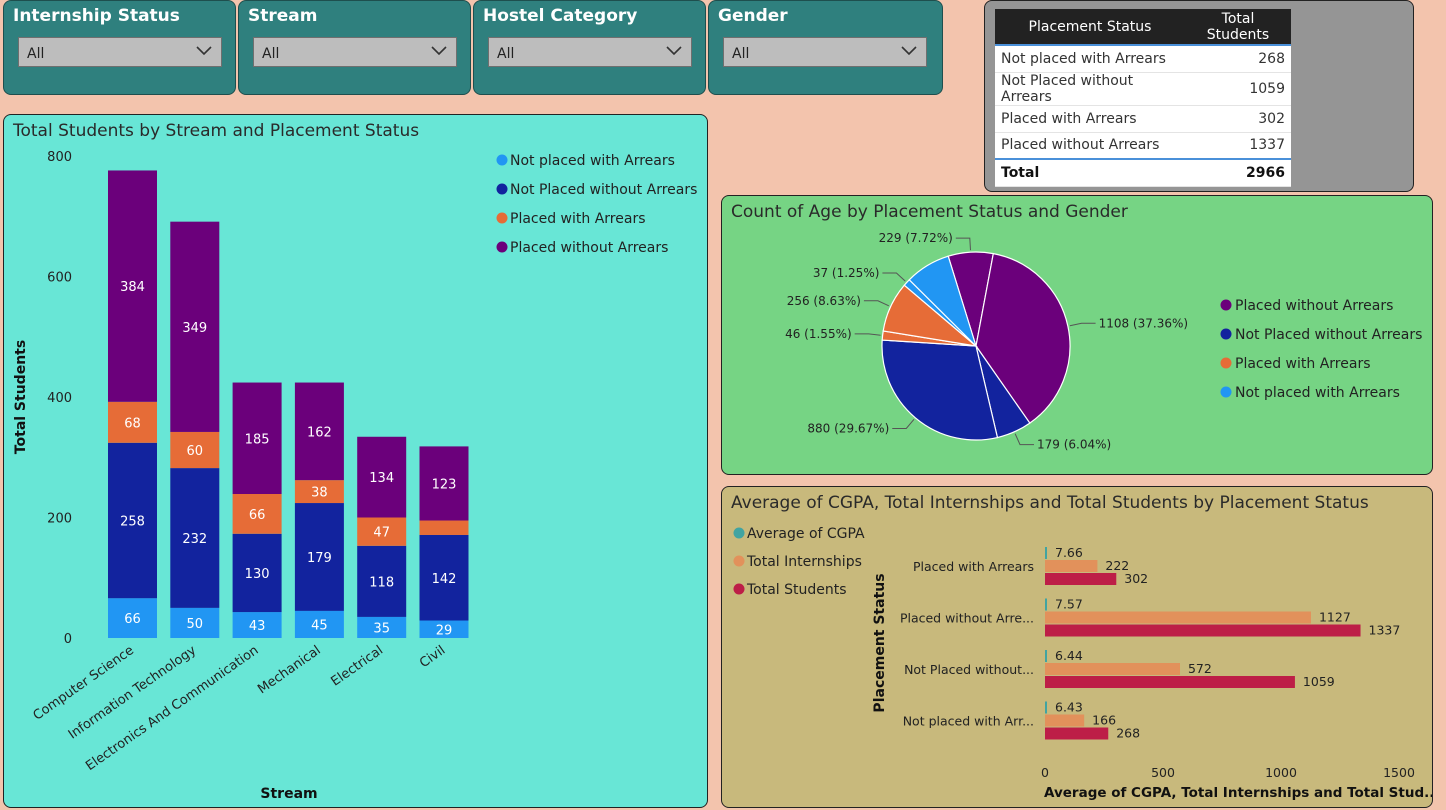 The image size is (1446, 810). Describe the element at coordinates (590, 52) in the screenshot. I see `hostel-category-dropdown: All` at that location.